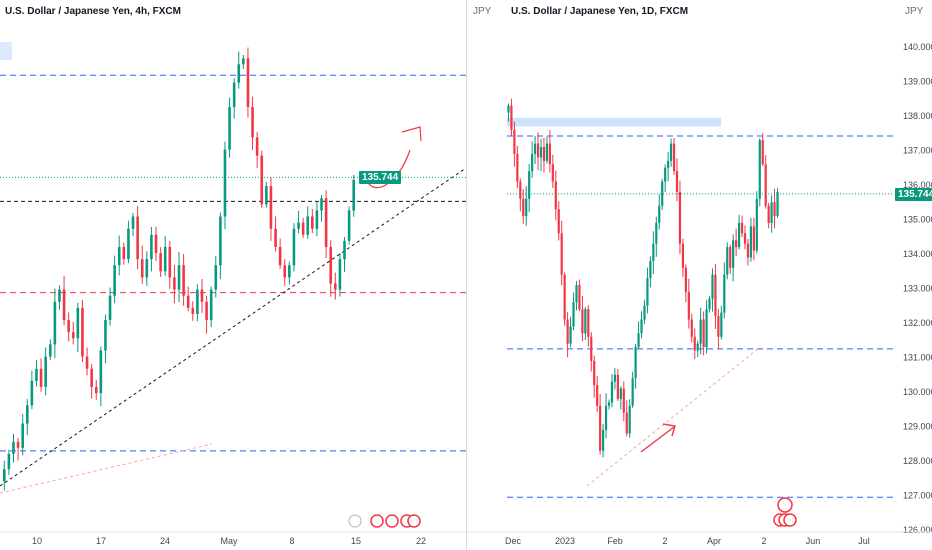  What do you see at coordinates (600, 11) in the screenshot?
I see `chart-title: U.S. Dollar / Japanese Yen, 1D, FXCM` at bounding box center [600, 11].